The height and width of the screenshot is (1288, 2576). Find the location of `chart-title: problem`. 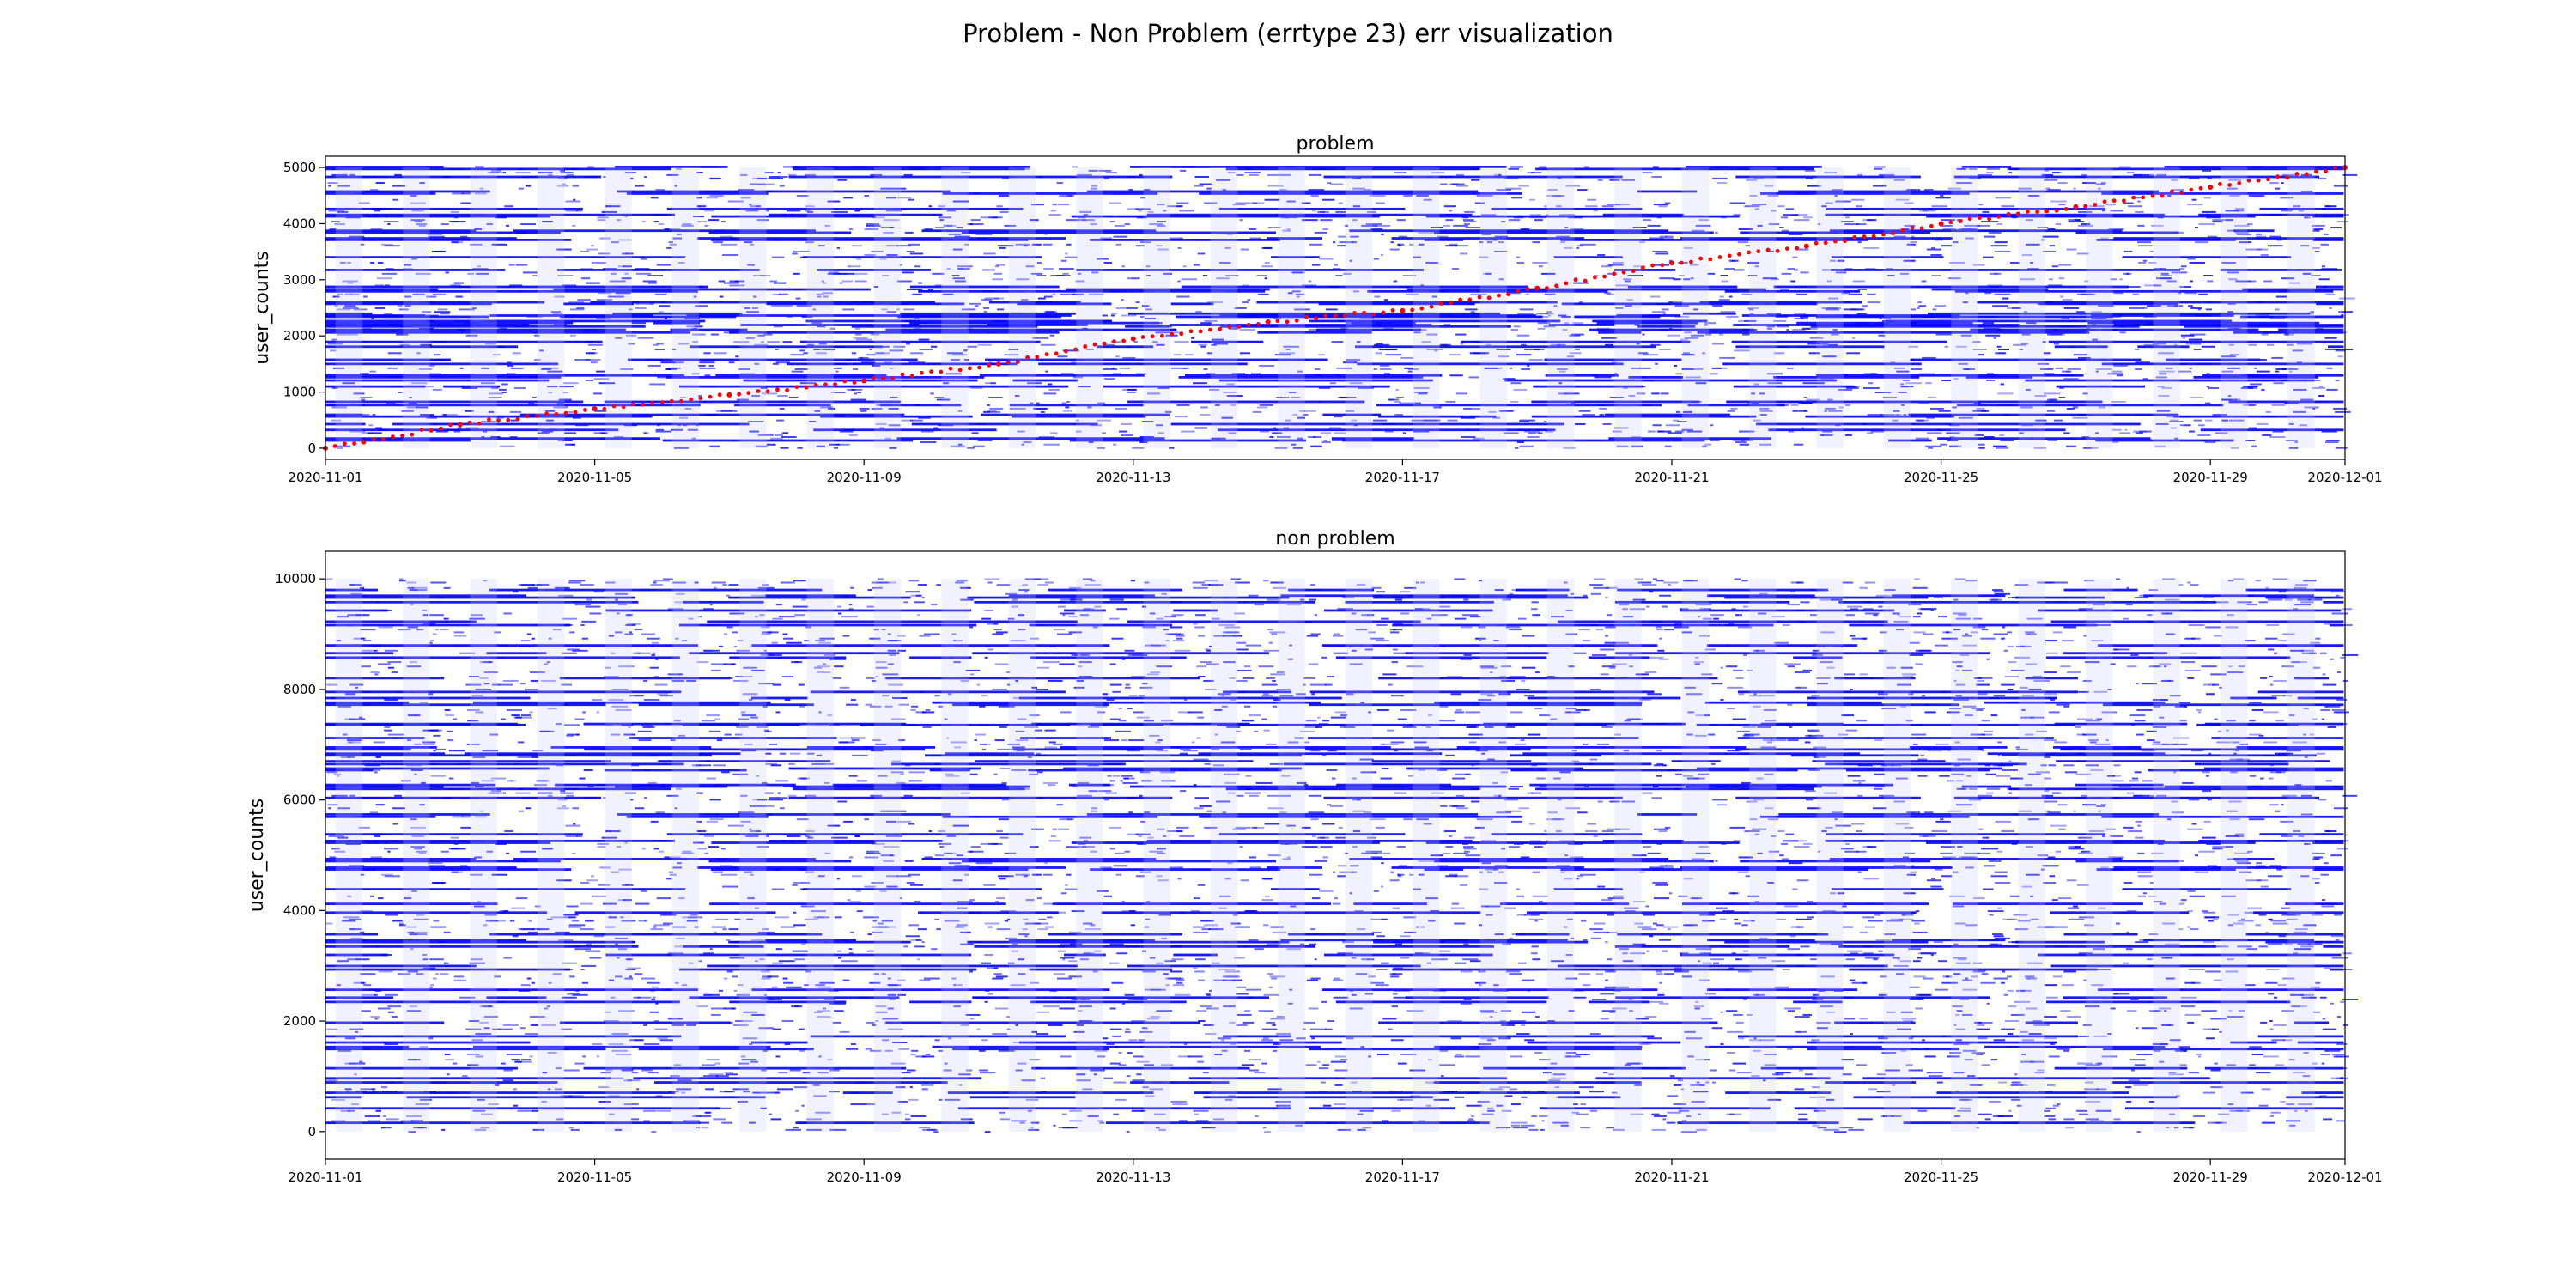

chart-title: problem is located at coordinates (1335, 144).